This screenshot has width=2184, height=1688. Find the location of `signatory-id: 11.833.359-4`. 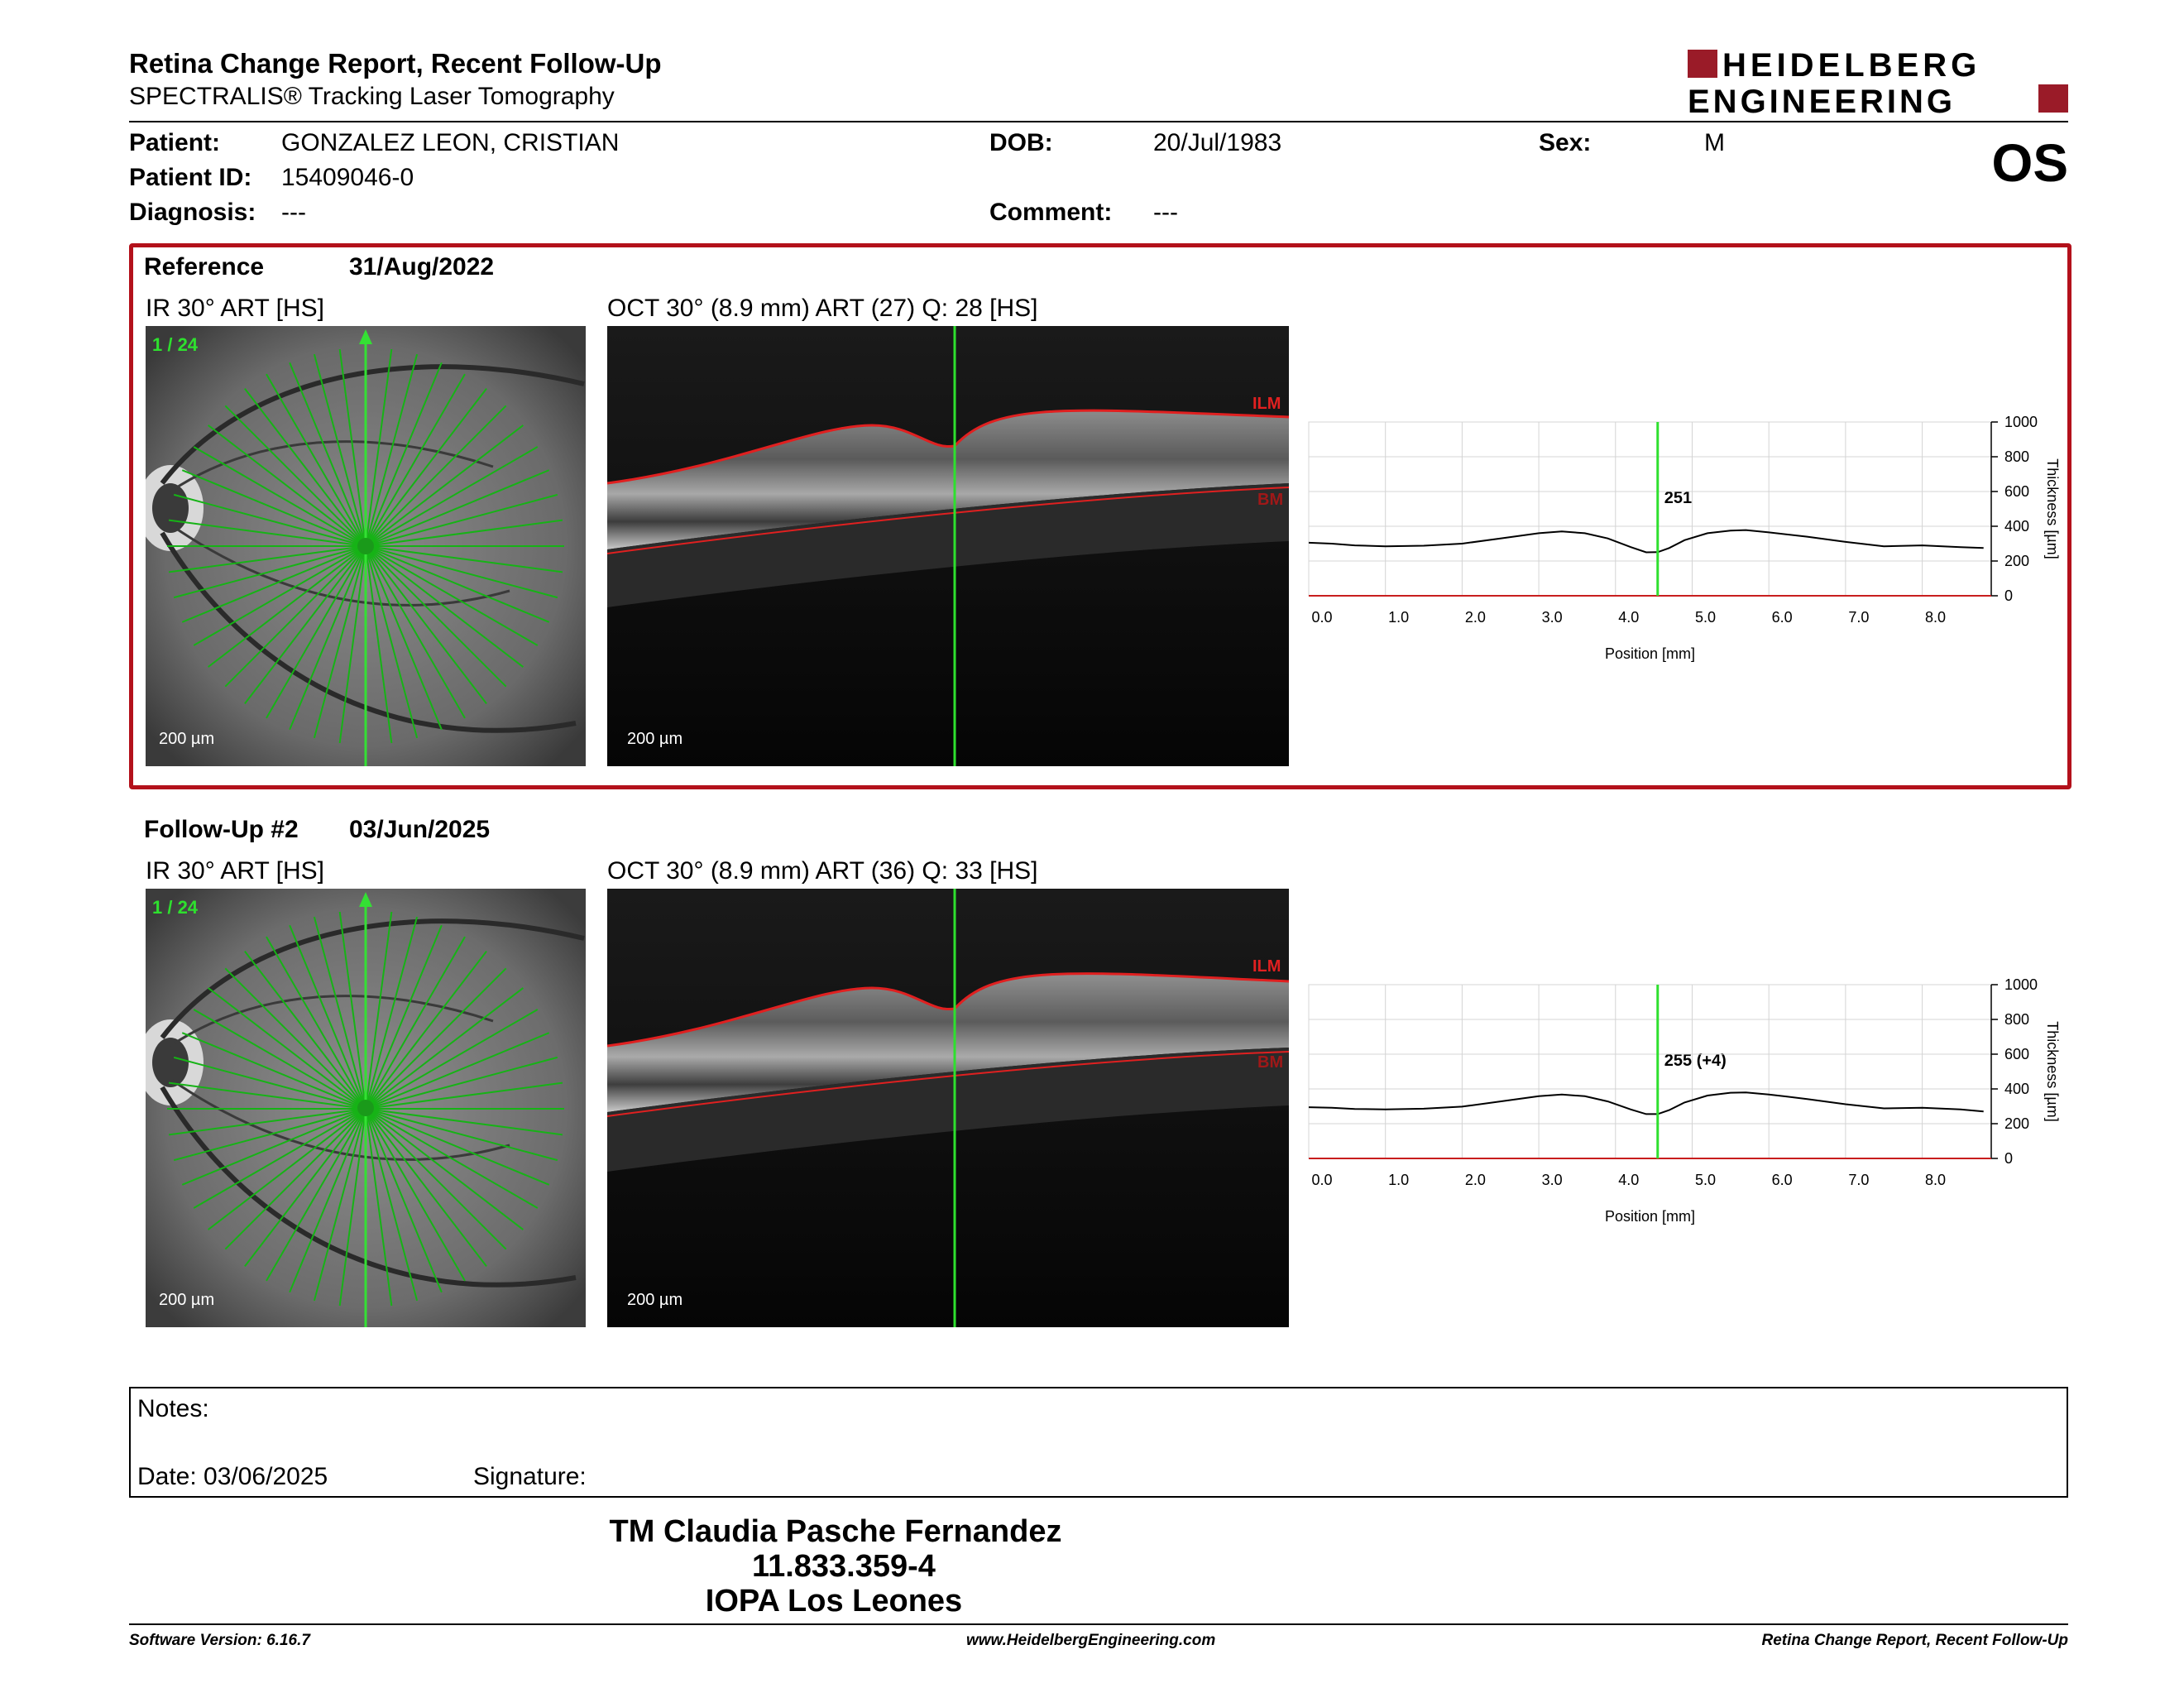

signatory-id: 11.833.359-4 is located at coordinates (844, 1566).